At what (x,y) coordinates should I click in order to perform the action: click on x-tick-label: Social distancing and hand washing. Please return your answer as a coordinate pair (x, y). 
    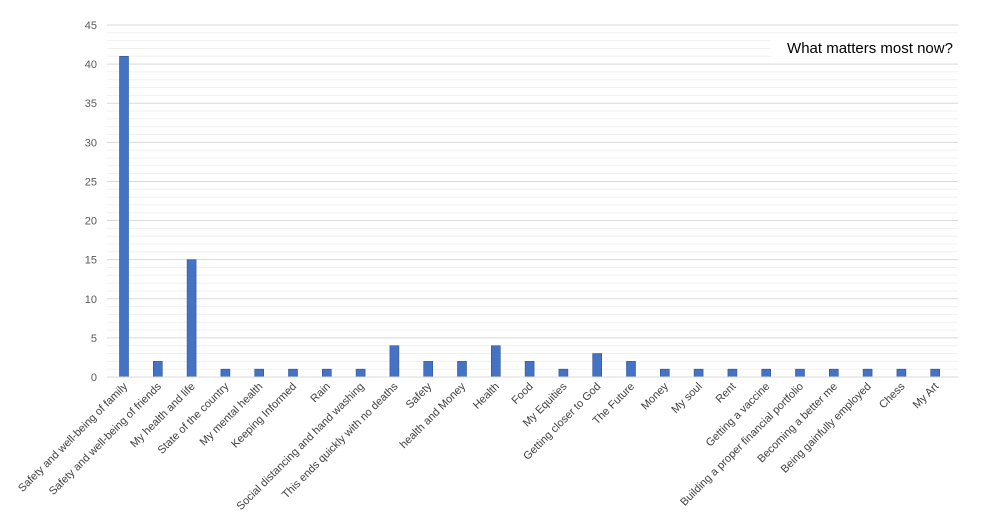
    Looking at the image, I should click on (301, 447).